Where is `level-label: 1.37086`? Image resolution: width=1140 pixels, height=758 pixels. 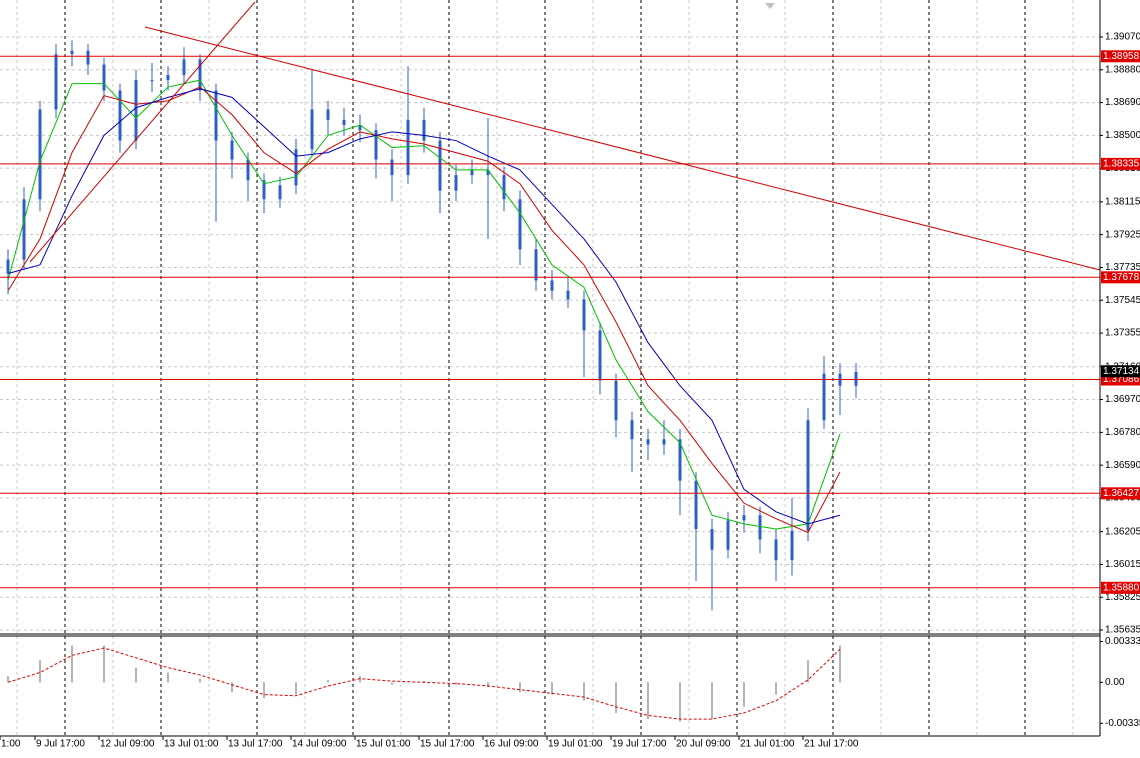 level-label: 1.37086 is located at coordinates (1121, 379).